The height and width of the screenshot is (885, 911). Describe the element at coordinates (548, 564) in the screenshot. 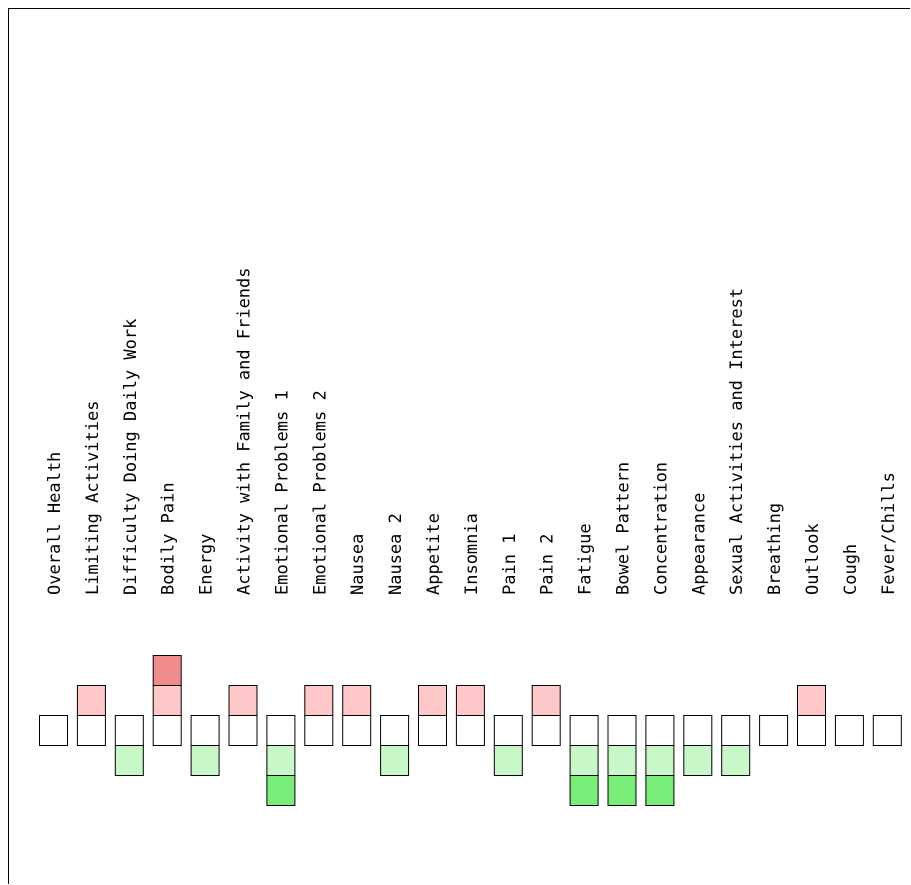

I see `category-label-pain-2: Pain 2` at that location.